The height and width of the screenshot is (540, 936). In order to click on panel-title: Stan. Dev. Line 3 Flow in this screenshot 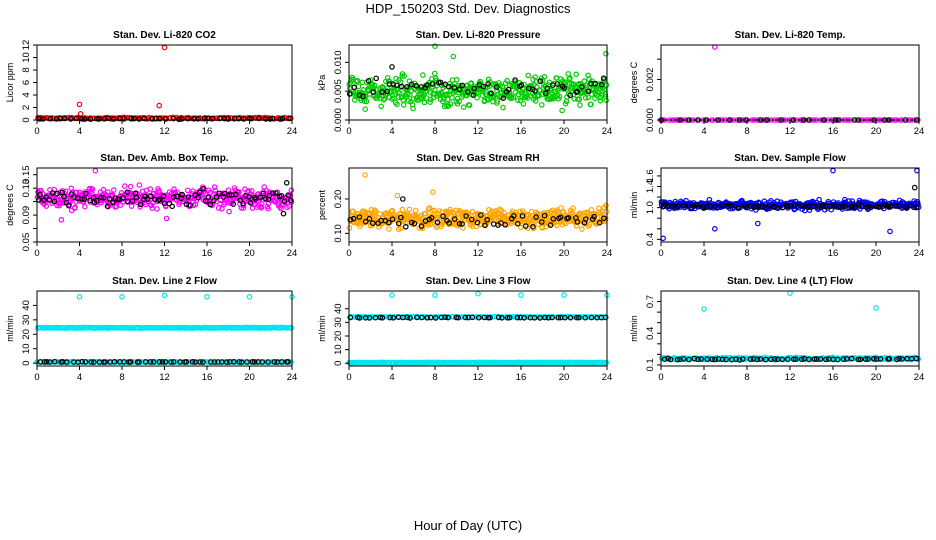, I will do `click(478, 281)`.